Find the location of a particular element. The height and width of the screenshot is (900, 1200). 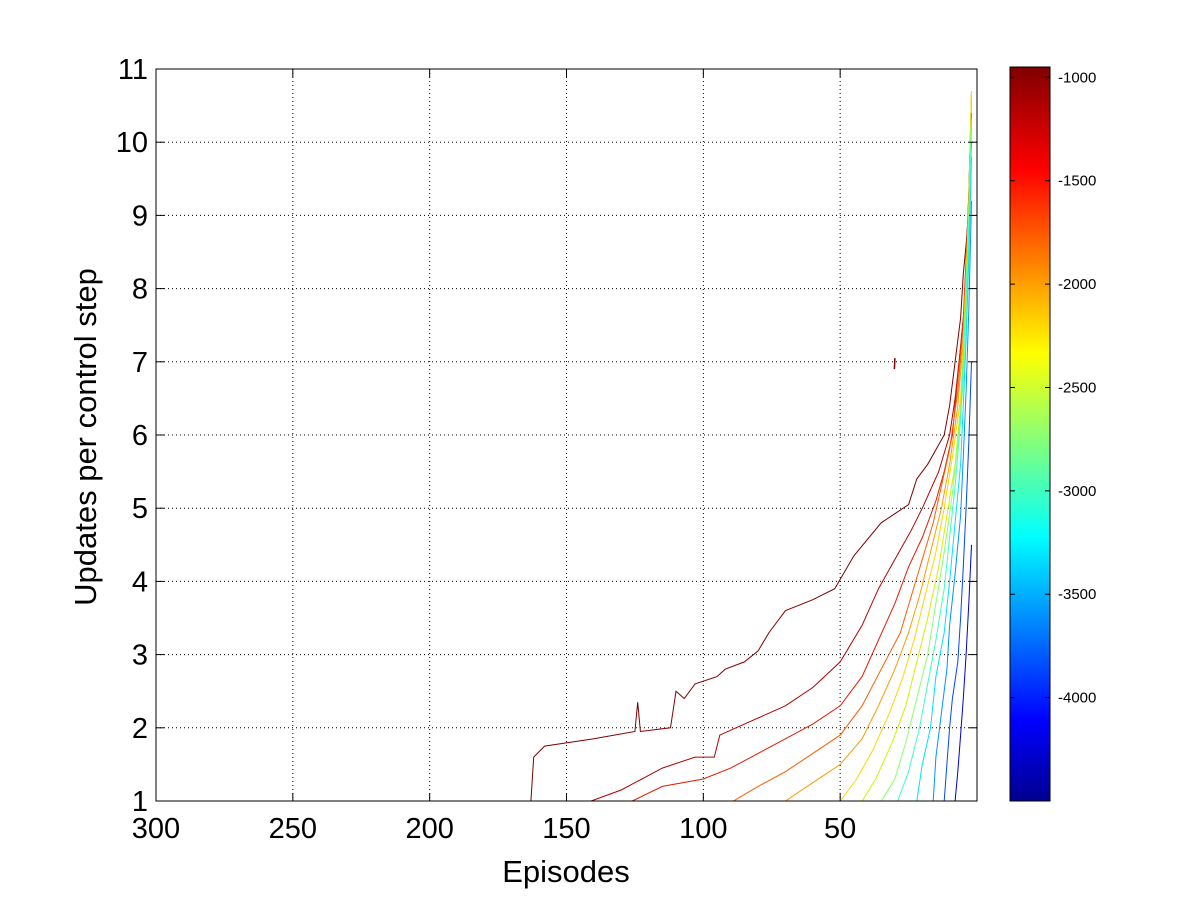

y-tick-label: 11 is located at coordinates (133, 70).